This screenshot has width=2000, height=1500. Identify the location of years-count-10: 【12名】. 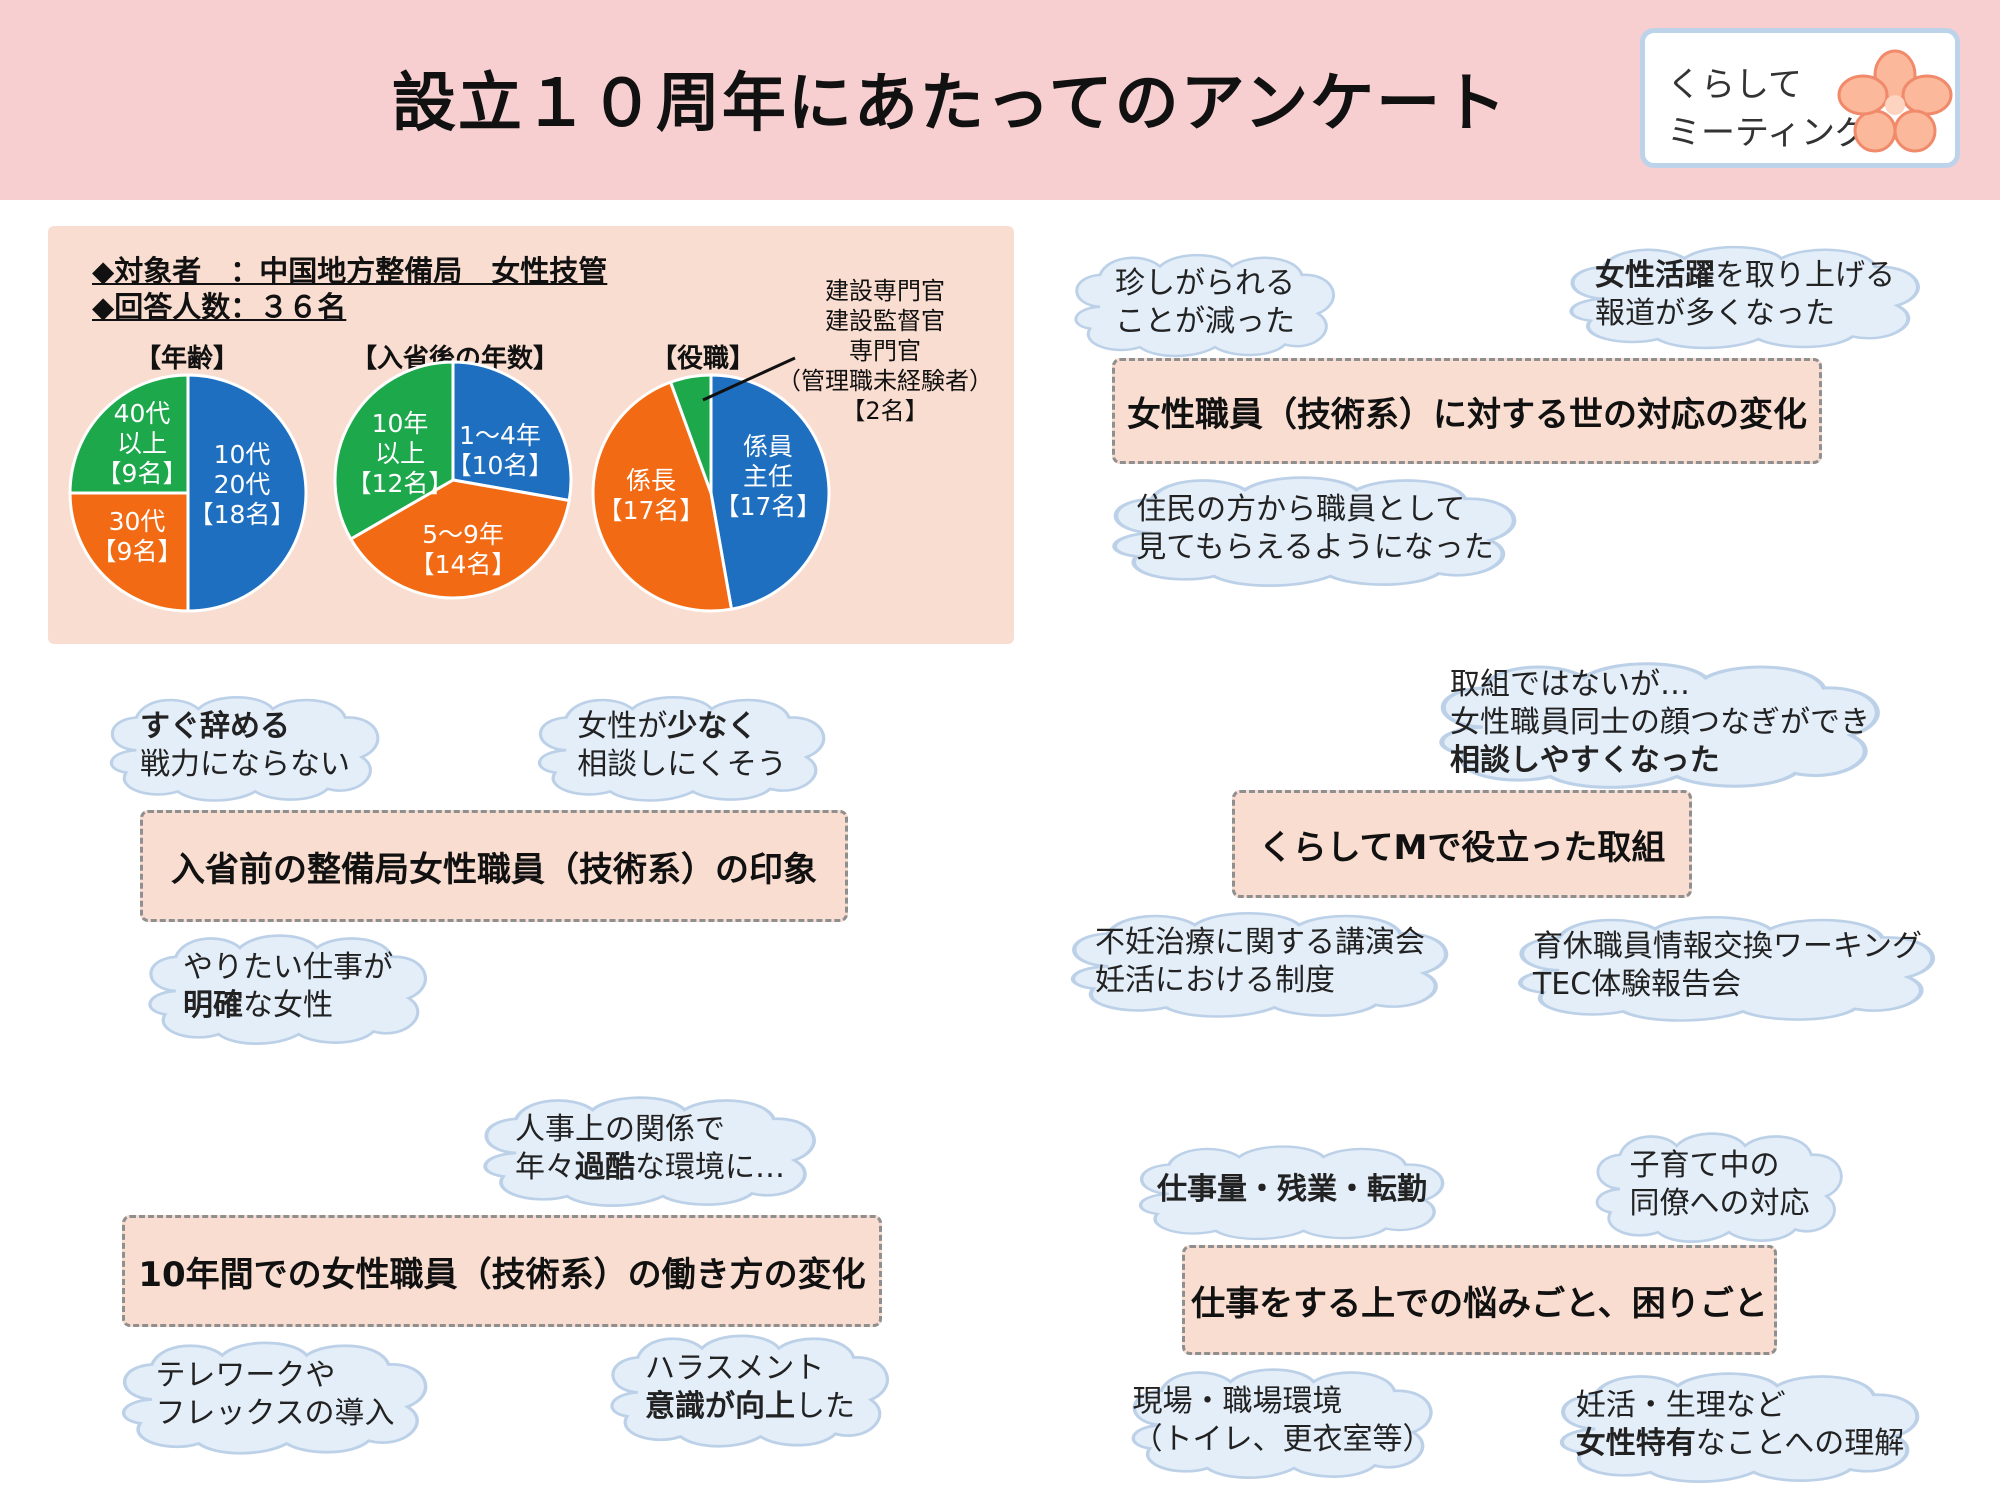
(400, 483).